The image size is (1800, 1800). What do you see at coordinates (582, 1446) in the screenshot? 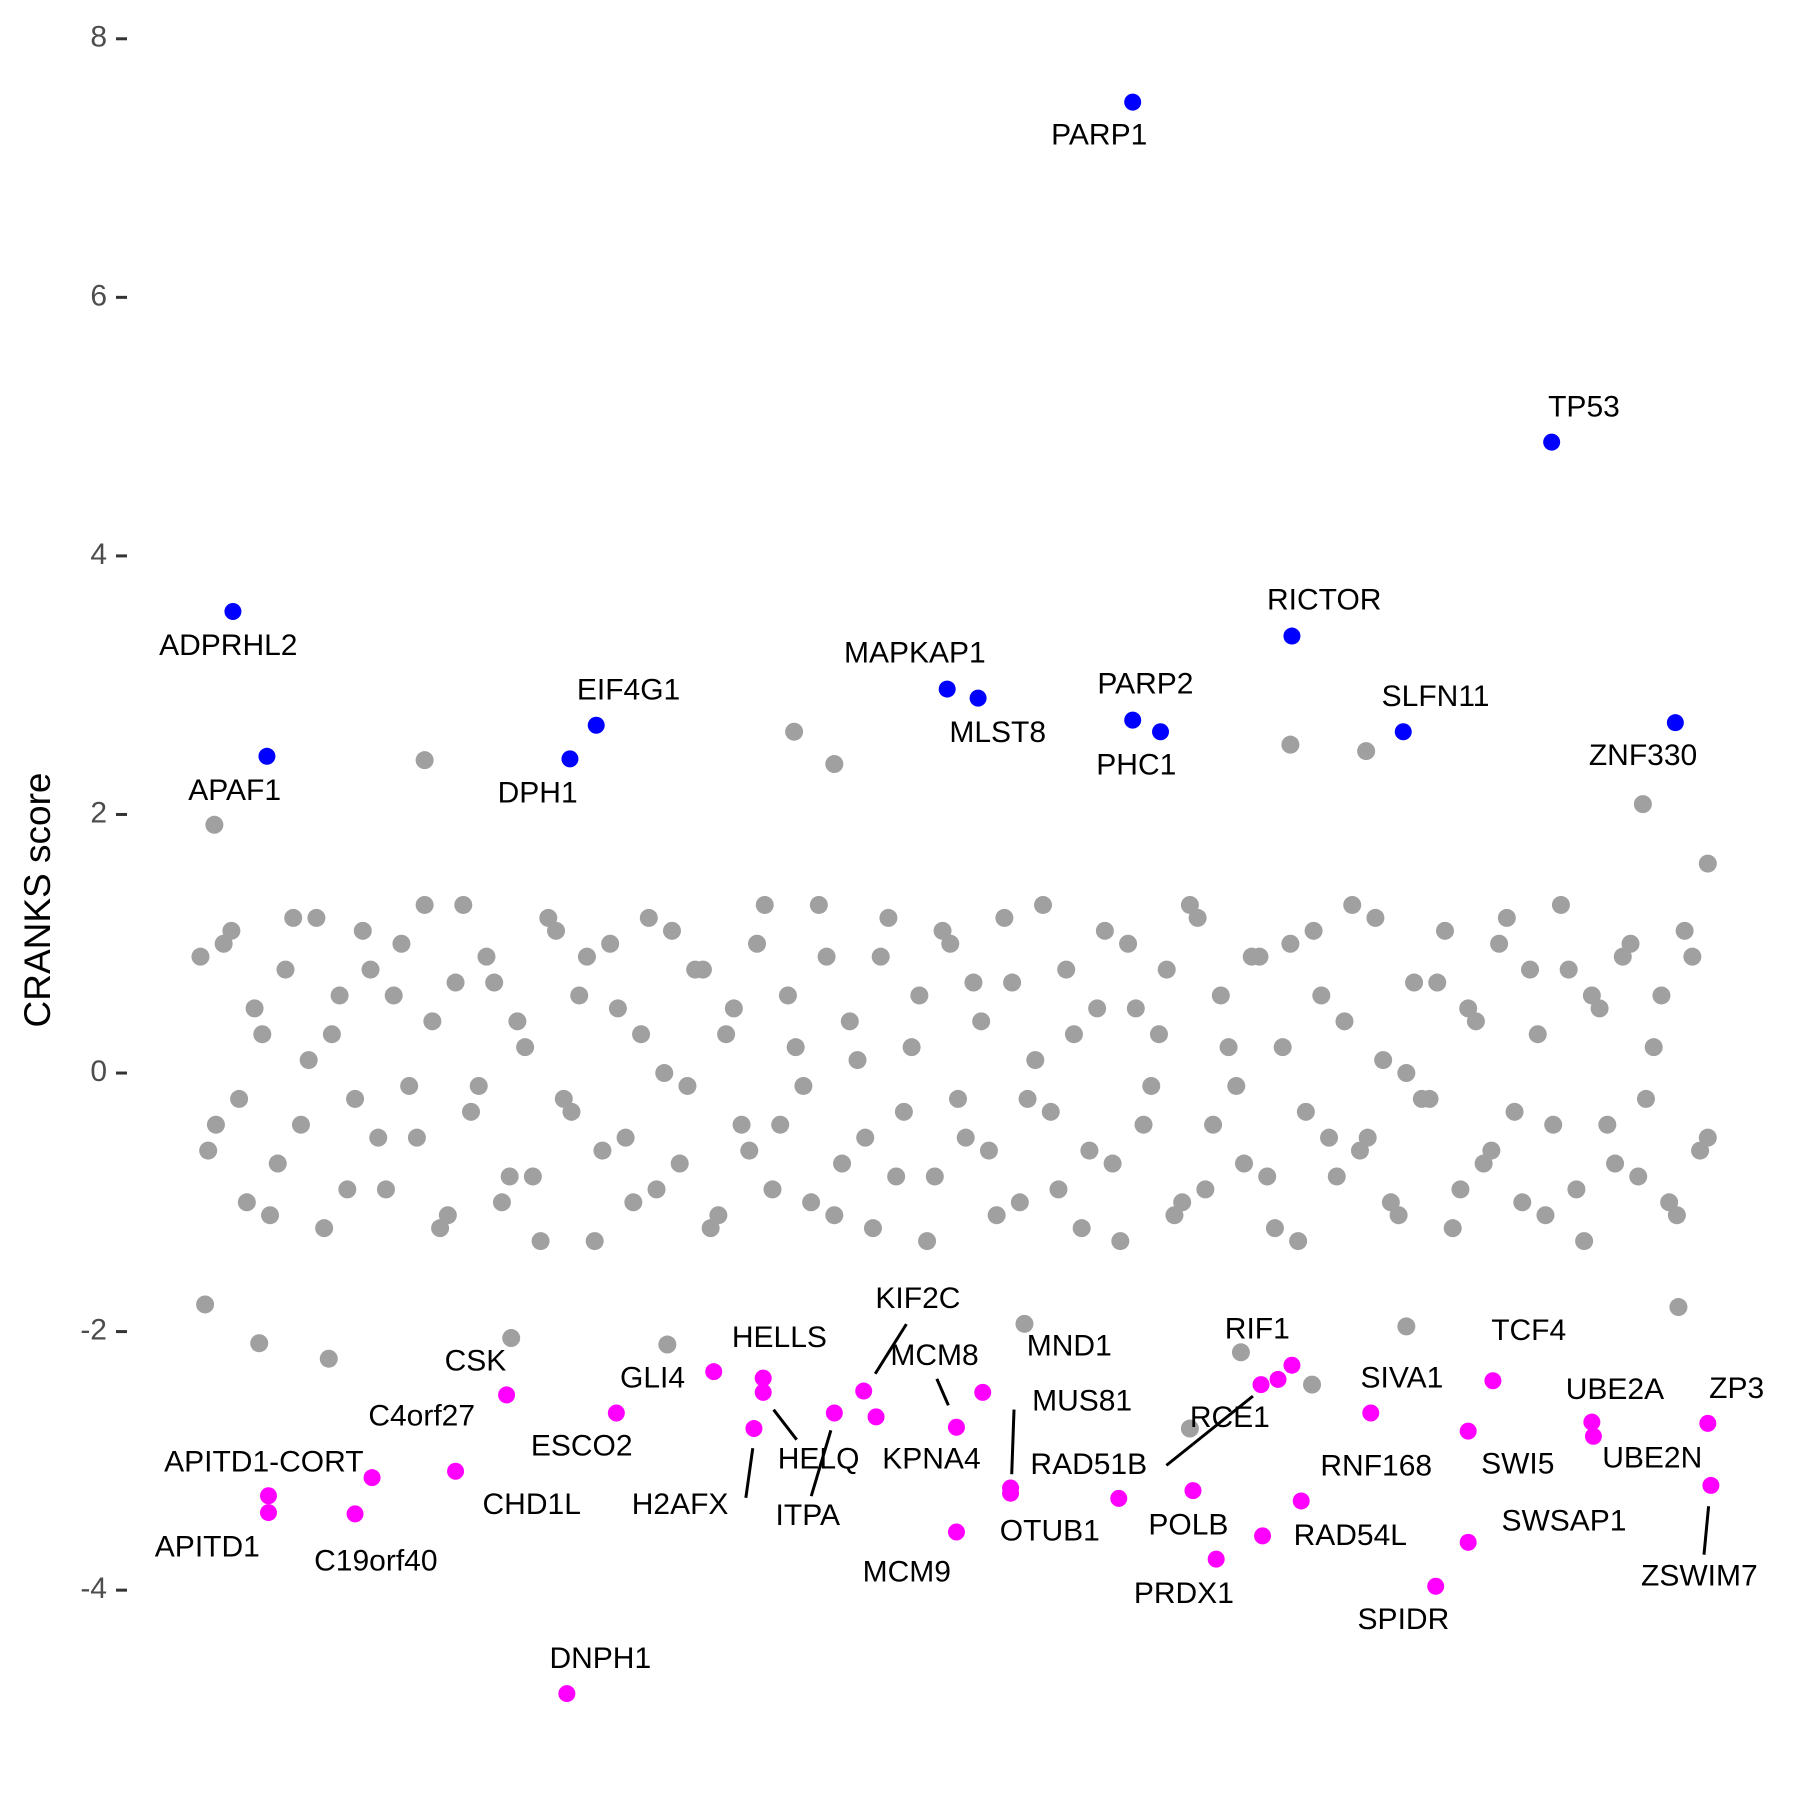
I see `point-label: ESCO2` at bounding box center [582, 1446].